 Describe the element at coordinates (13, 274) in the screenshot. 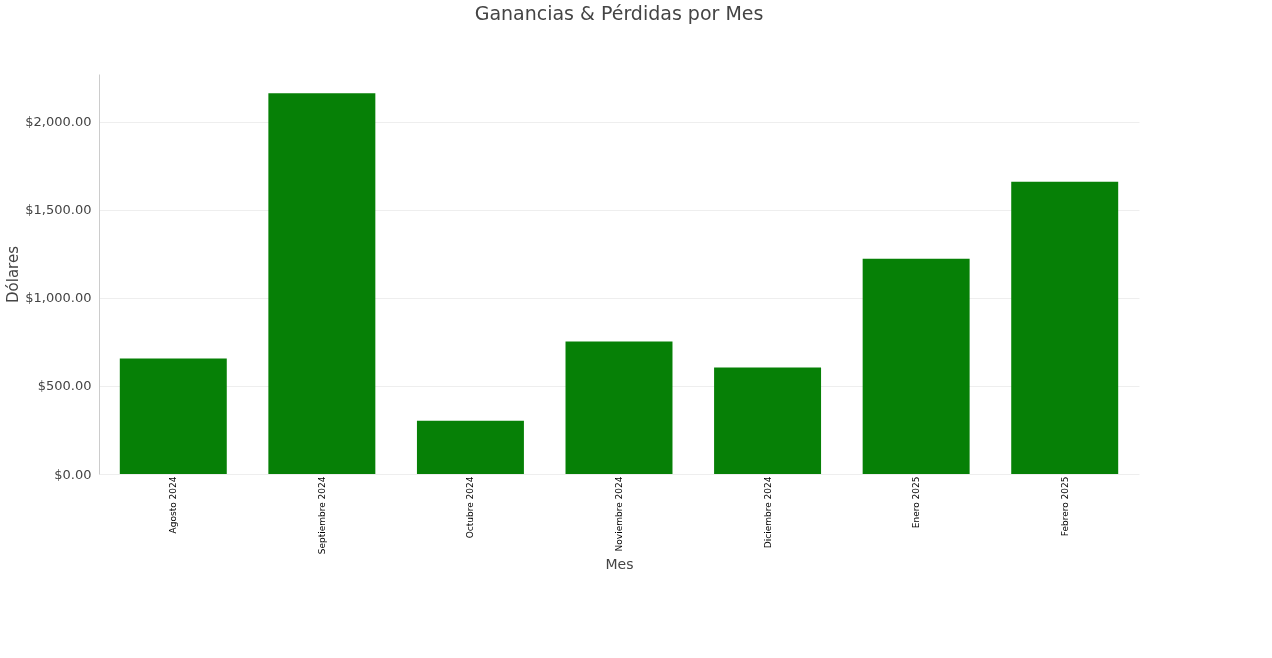

I see `y-axis-title: Dólares` at that location.